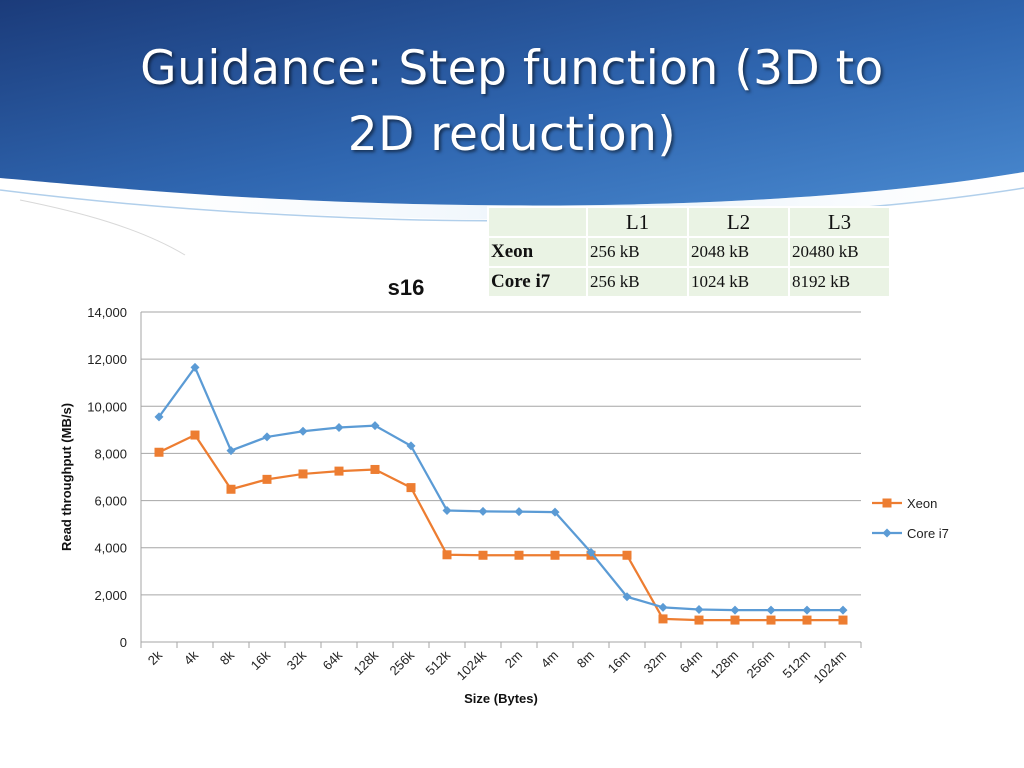 This screenshot has width=1024, height=768. Describe the element at coordinates (191, 657) in the screenshot. I see `x-tick-label: 4k` at that location.